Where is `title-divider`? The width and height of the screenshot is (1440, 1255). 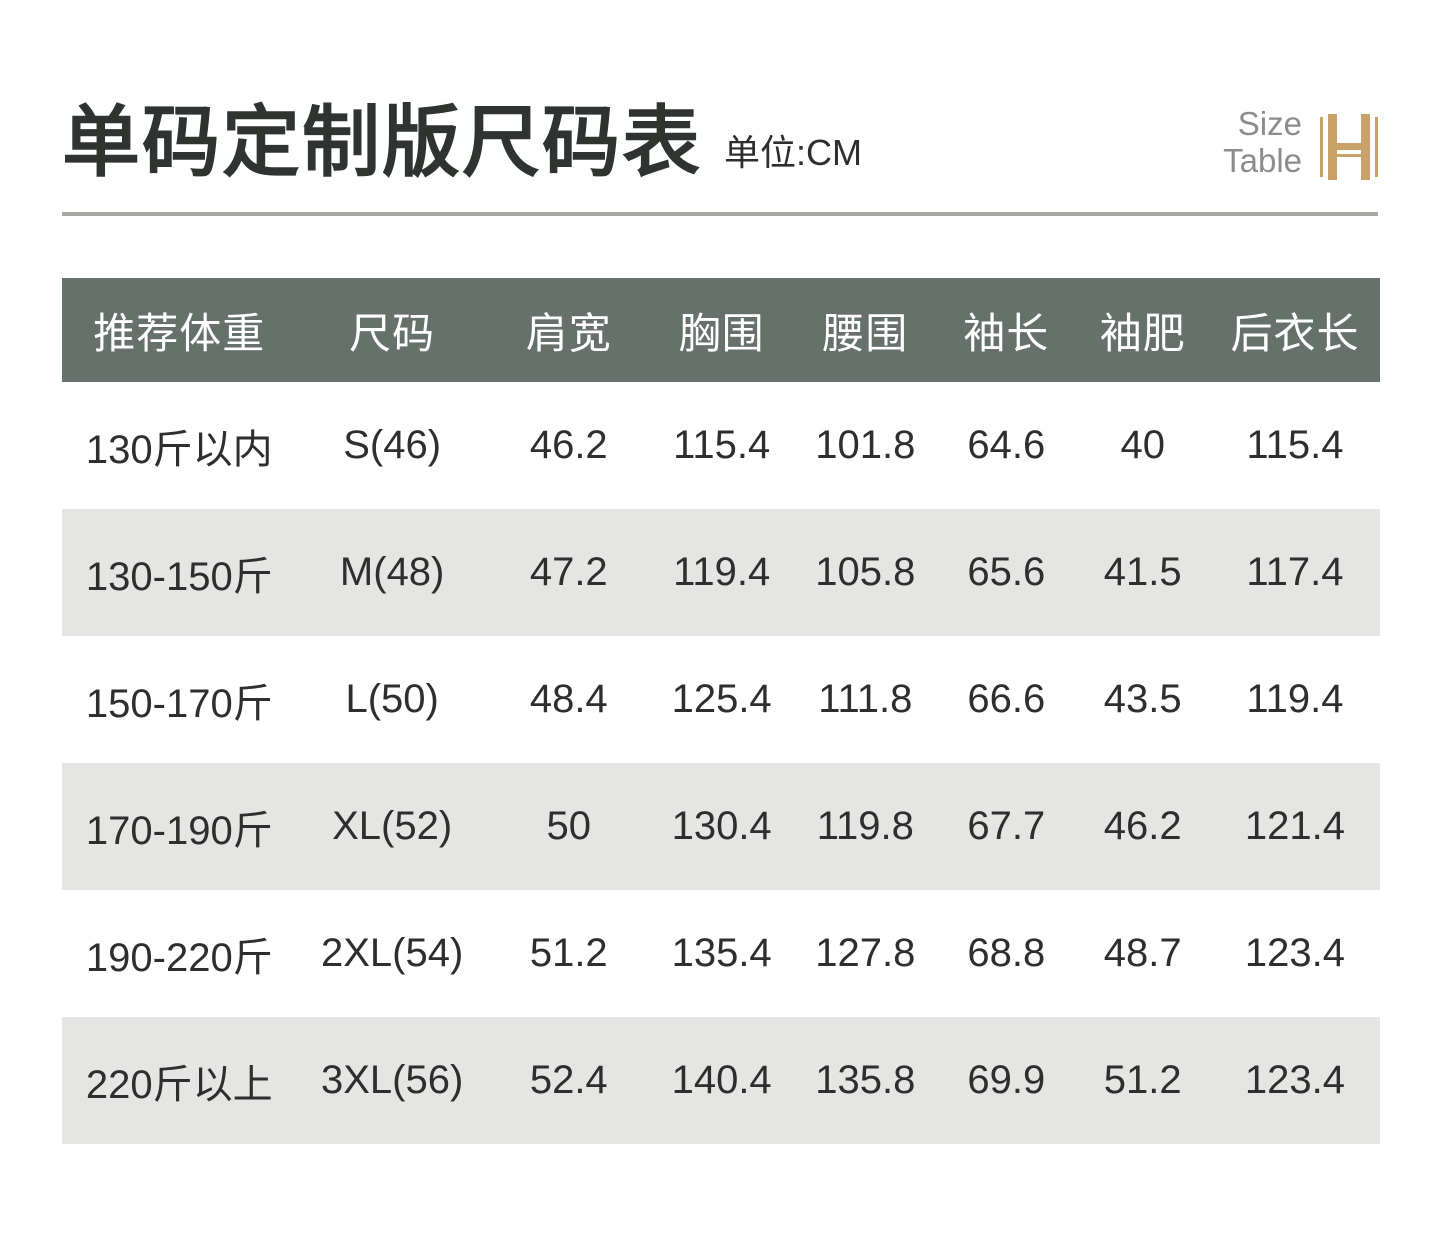 title-divider is located at coordinates (720, 214).